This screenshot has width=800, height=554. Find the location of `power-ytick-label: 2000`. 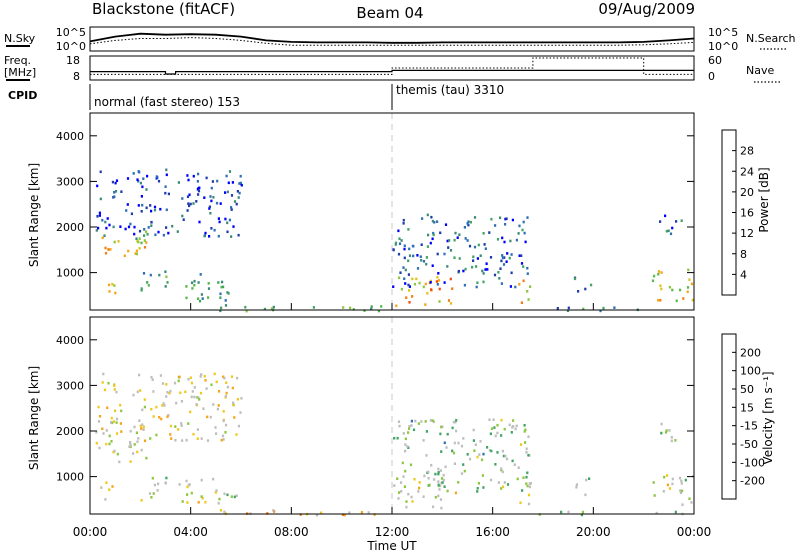

power-ytick-label: 2000 is located at coordinates (70, 227).